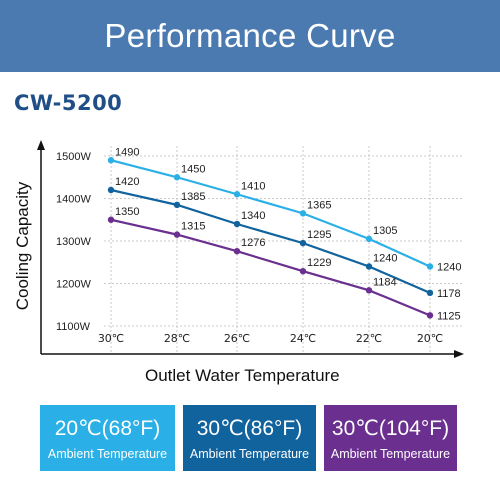  Describe the element at coordinates (430, 338) in the screenshot. I see `x-tick-label: 20℃` at that location.